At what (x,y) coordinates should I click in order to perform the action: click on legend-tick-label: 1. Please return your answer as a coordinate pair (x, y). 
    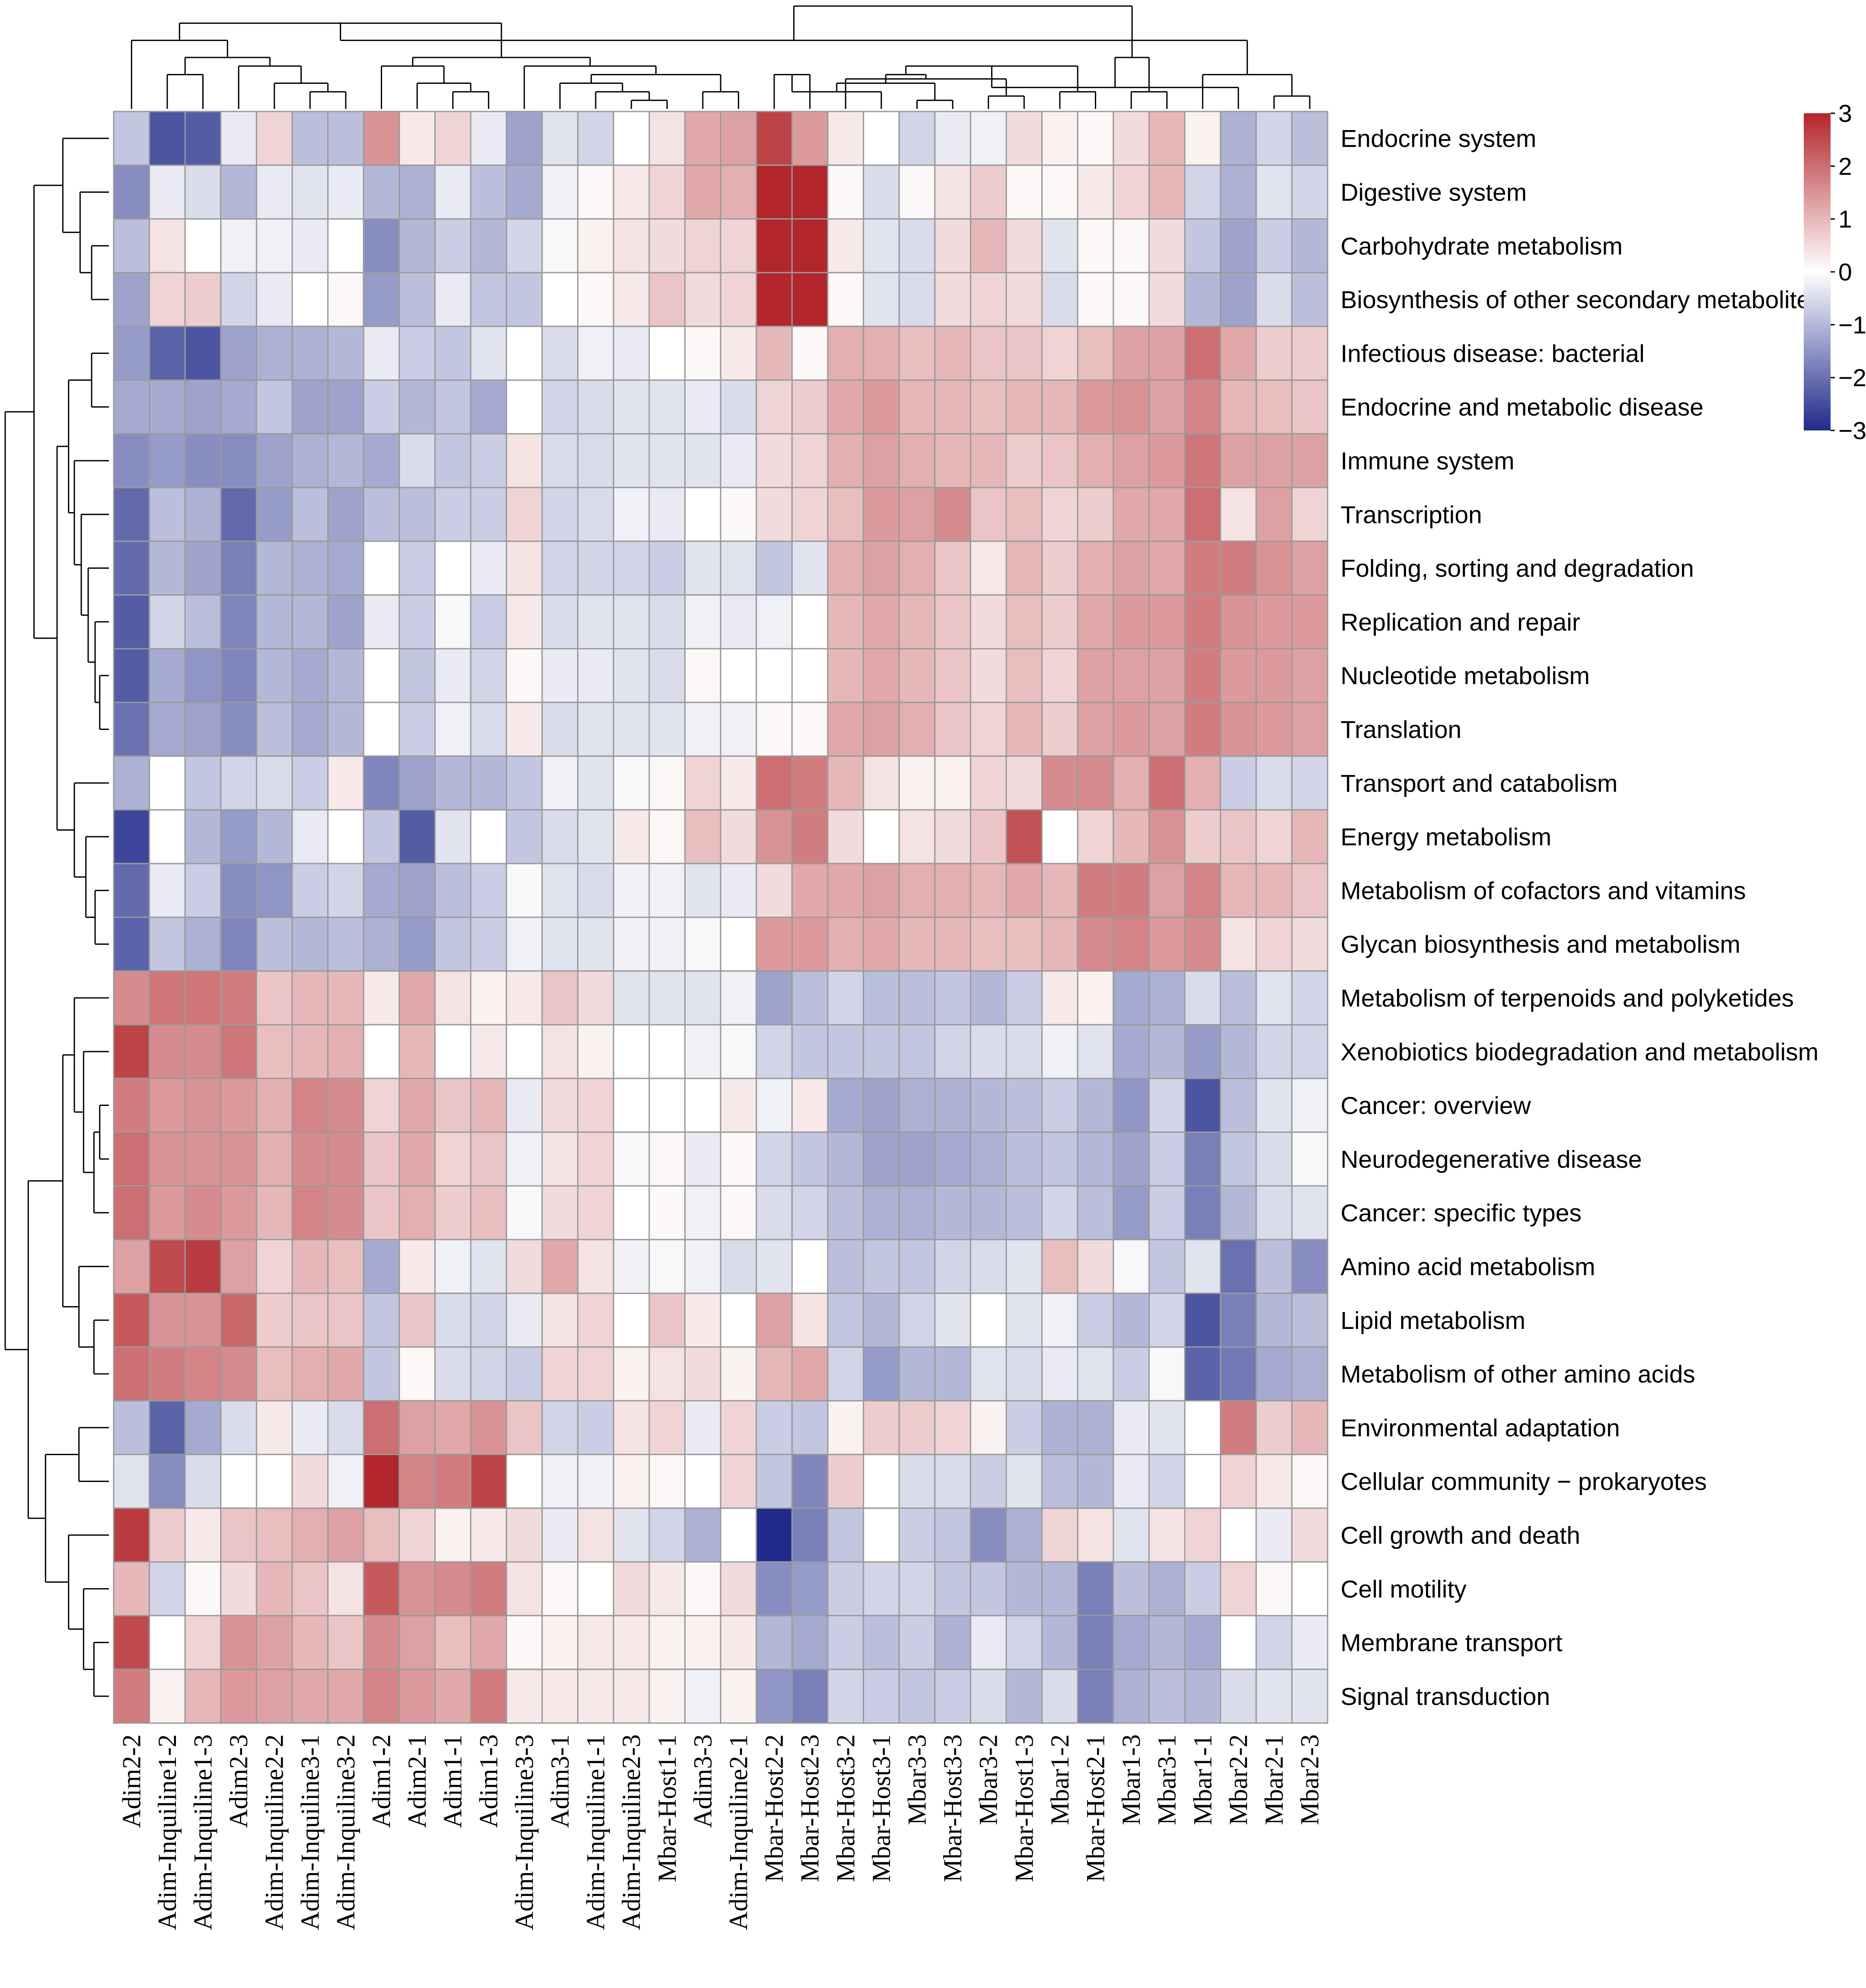
    Looking at the image, I should click on (1845, 219).